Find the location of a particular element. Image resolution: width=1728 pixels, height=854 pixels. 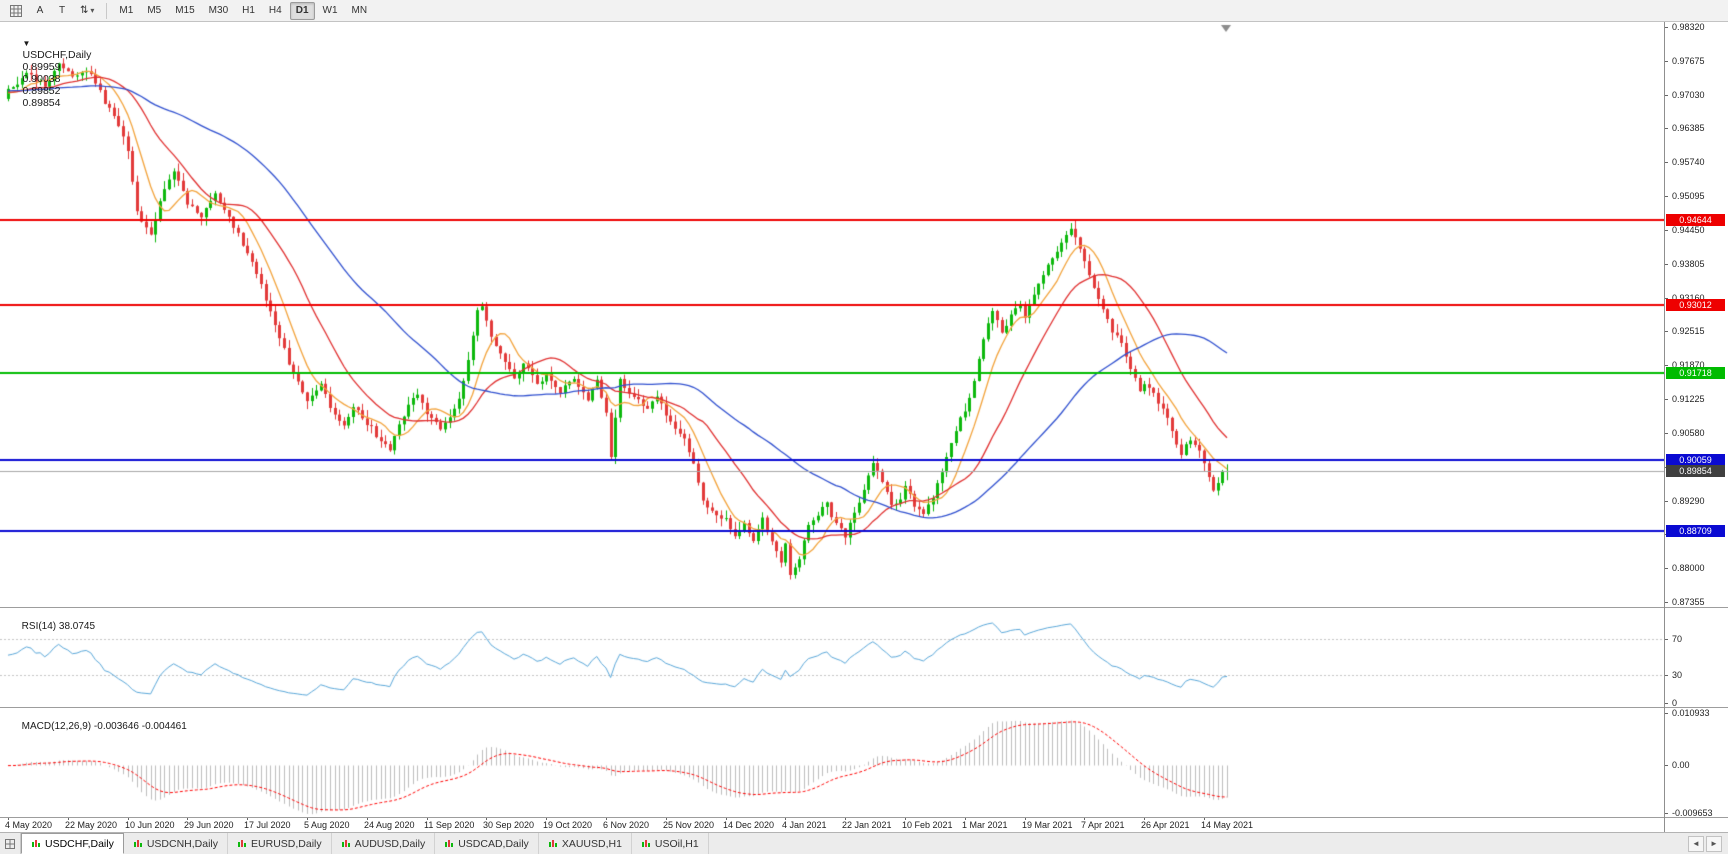

timeframe-button-m15: M15 is located at coordinates (184, 11).